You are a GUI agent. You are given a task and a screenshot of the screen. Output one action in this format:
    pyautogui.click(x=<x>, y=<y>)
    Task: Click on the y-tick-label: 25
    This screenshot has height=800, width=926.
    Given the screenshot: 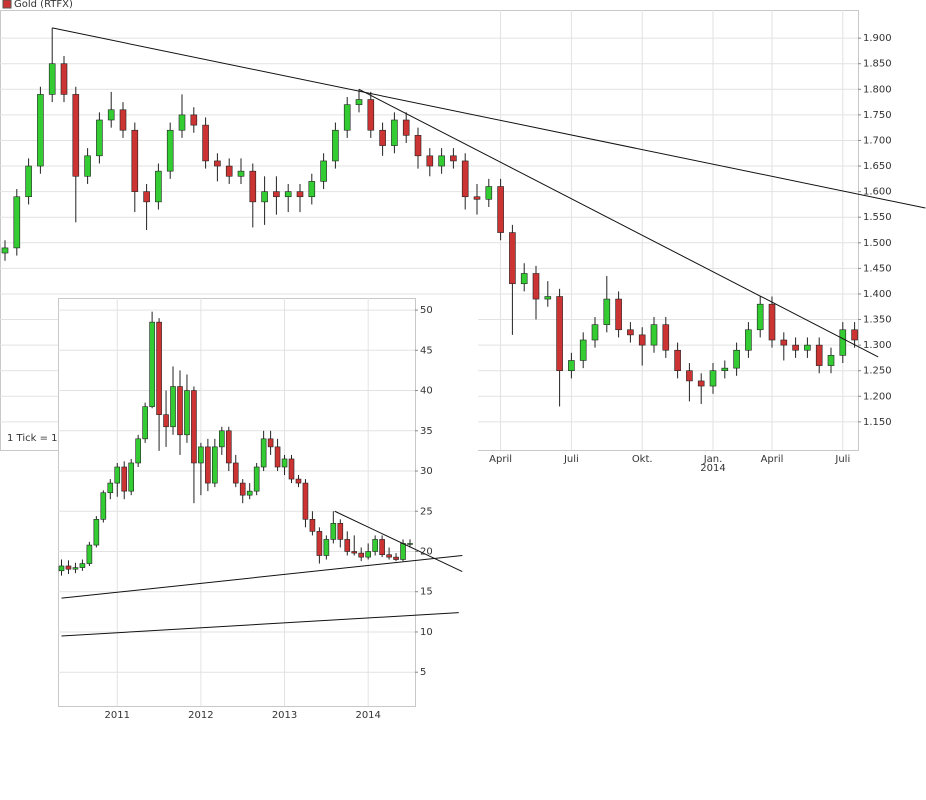 What is the action you would take?
    pyautogui.click(x=426, y=511)
    